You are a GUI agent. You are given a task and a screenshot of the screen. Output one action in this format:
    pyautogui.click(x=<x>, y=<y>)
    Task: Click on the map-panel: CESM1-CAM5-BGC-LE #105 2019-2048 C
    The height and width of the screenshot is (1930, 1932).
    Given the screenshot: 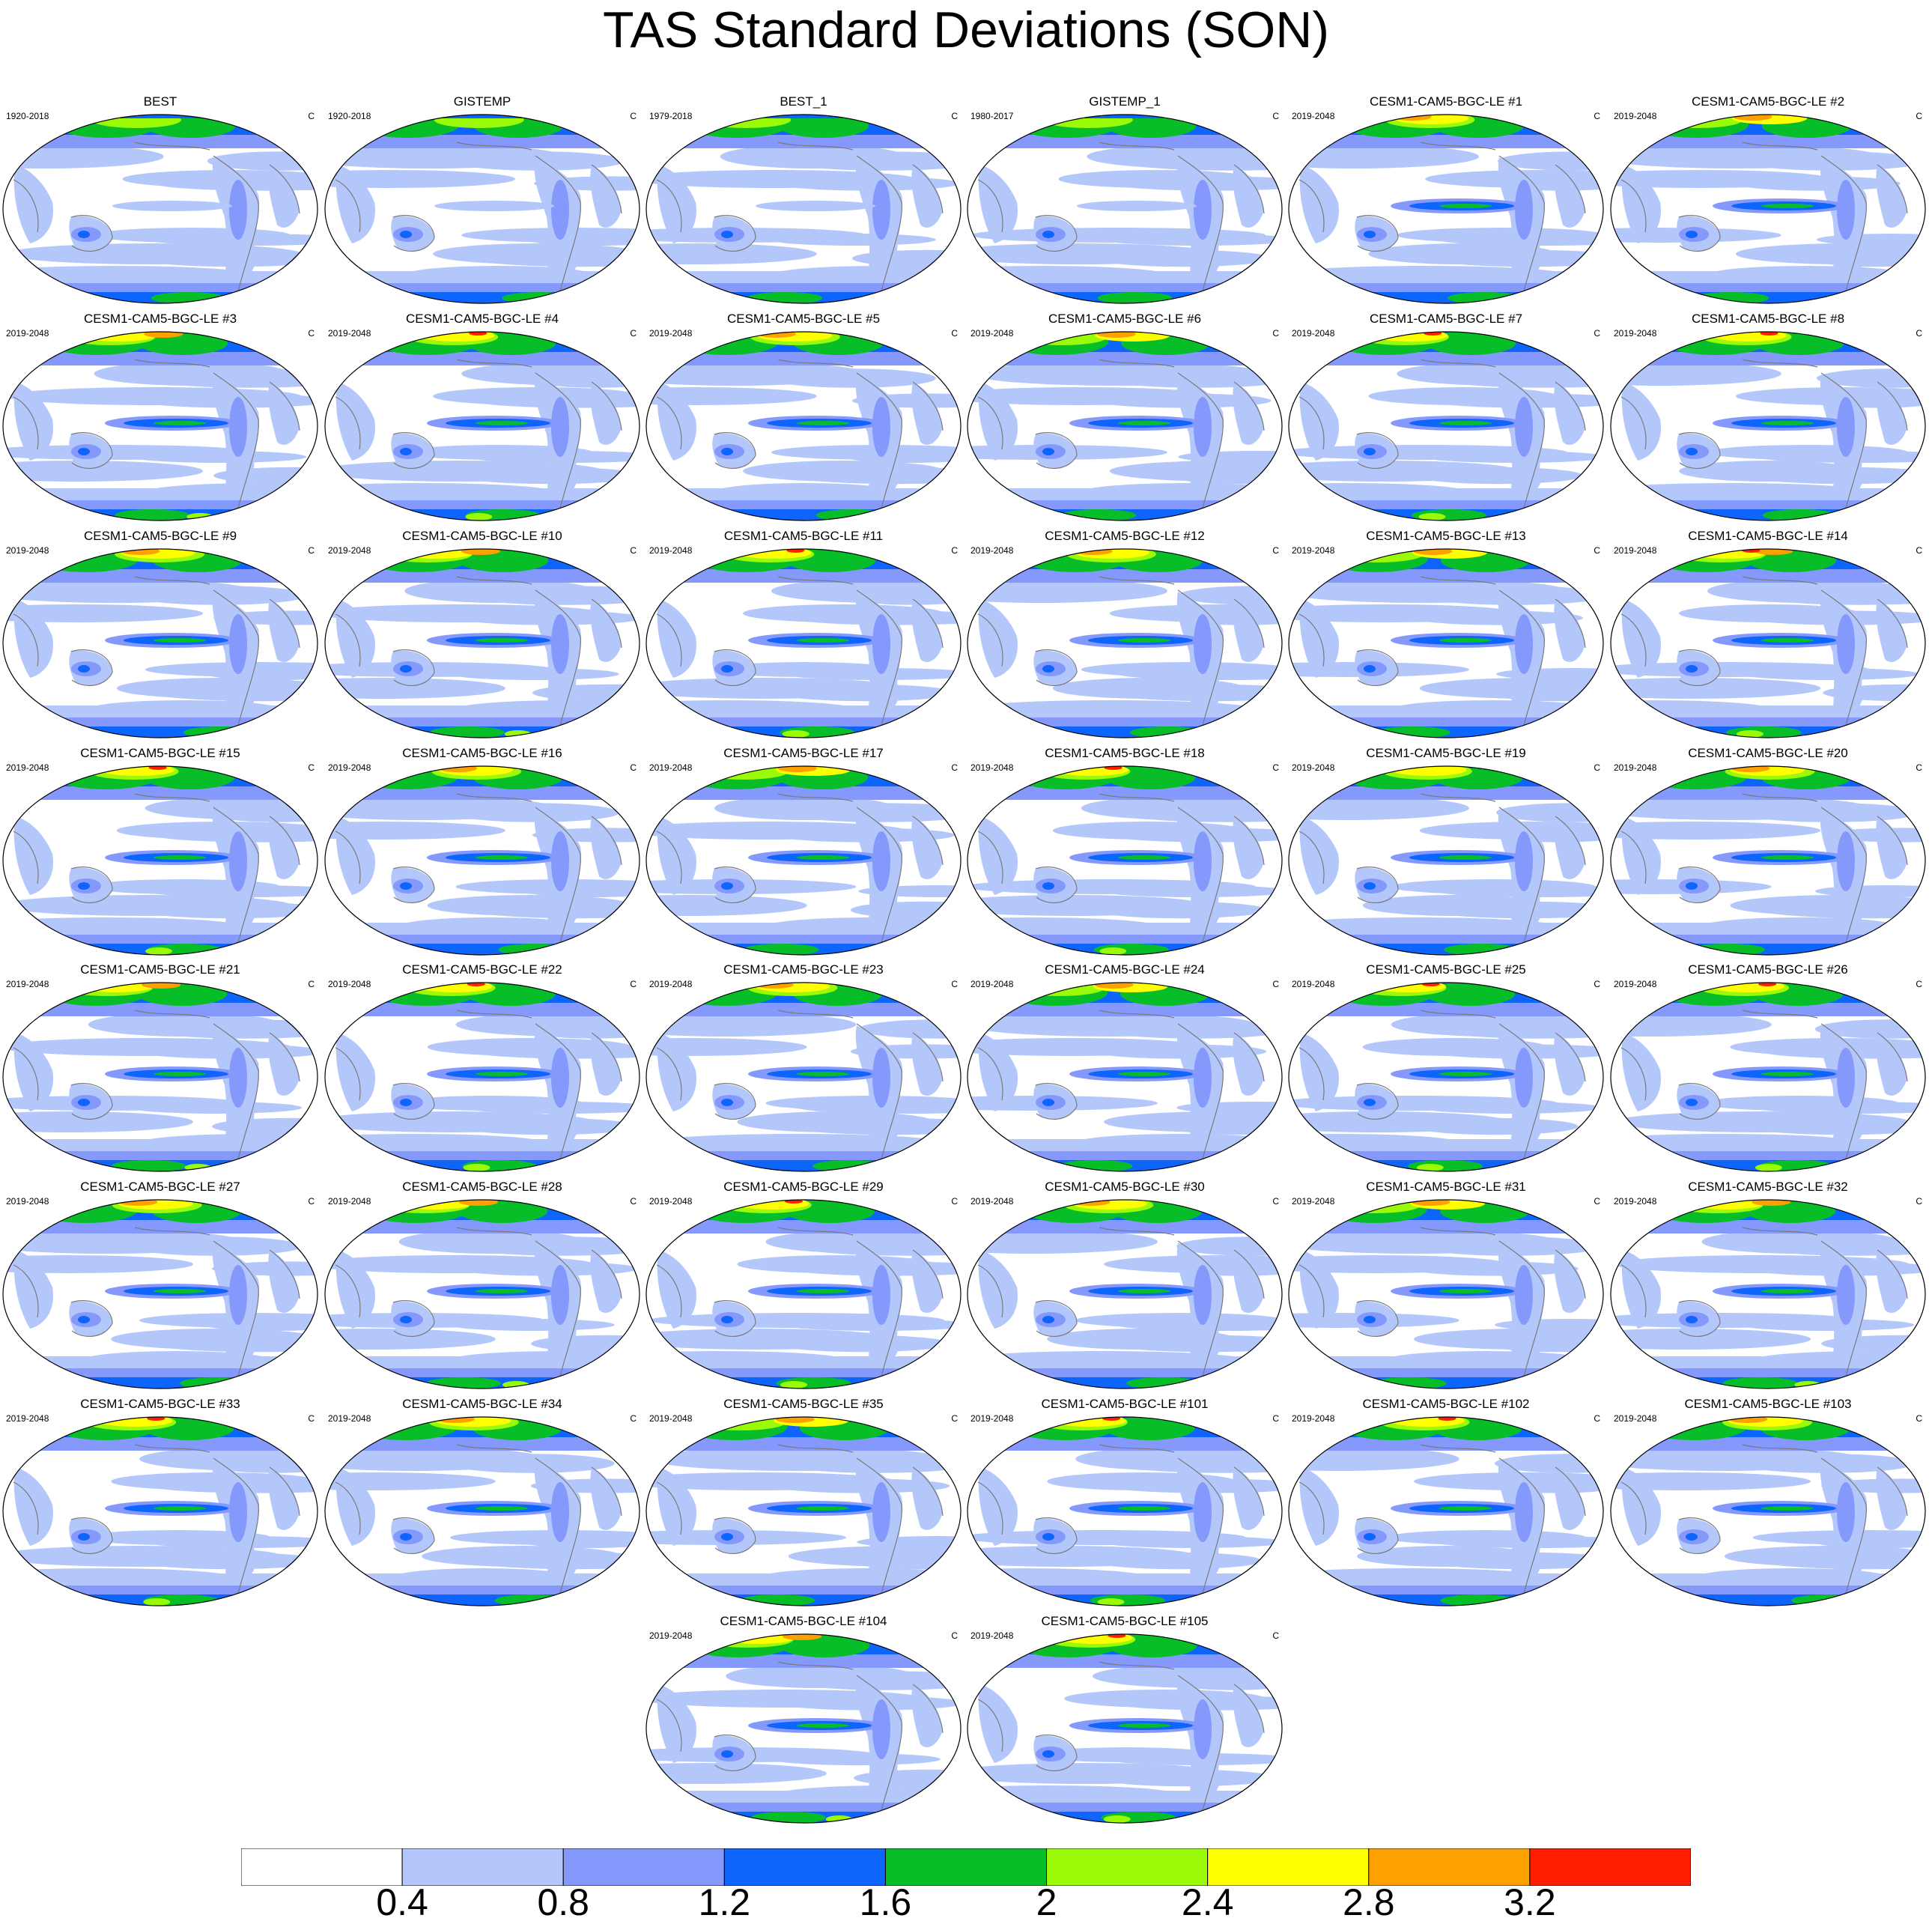 What is the action you would take?
    pyautogui.click(x=1125, y=1719)
    